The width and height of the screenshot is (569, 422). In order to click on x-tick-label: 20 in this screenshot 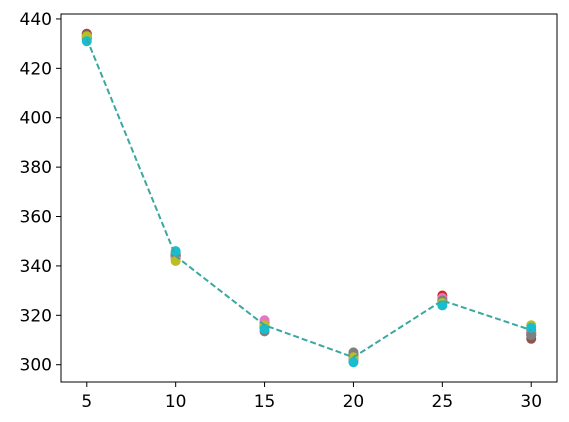, I will do `click(354, 402)`.